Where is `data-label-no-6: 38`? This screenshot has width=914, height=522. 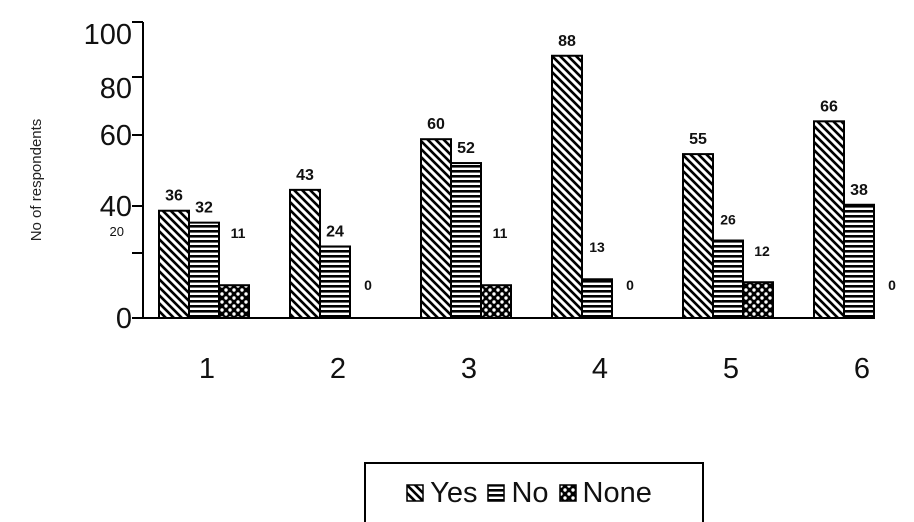 data-label-no-6: 38 is located at coordinates (859, 190).